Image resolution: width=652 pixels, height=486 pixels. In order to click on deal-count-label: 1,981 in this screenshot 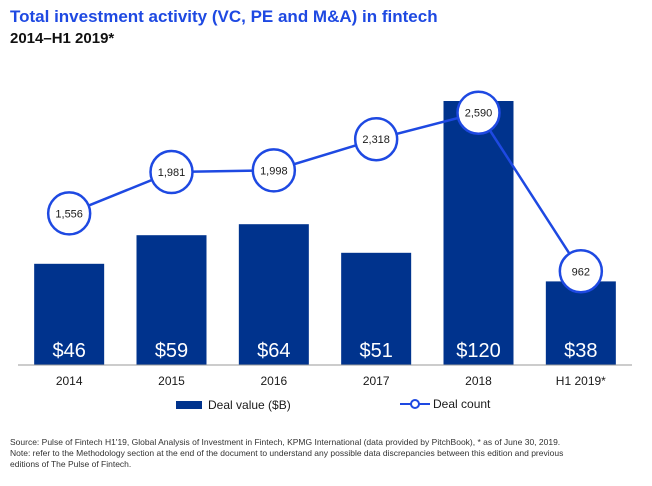, I will do `click(172, 173)`.